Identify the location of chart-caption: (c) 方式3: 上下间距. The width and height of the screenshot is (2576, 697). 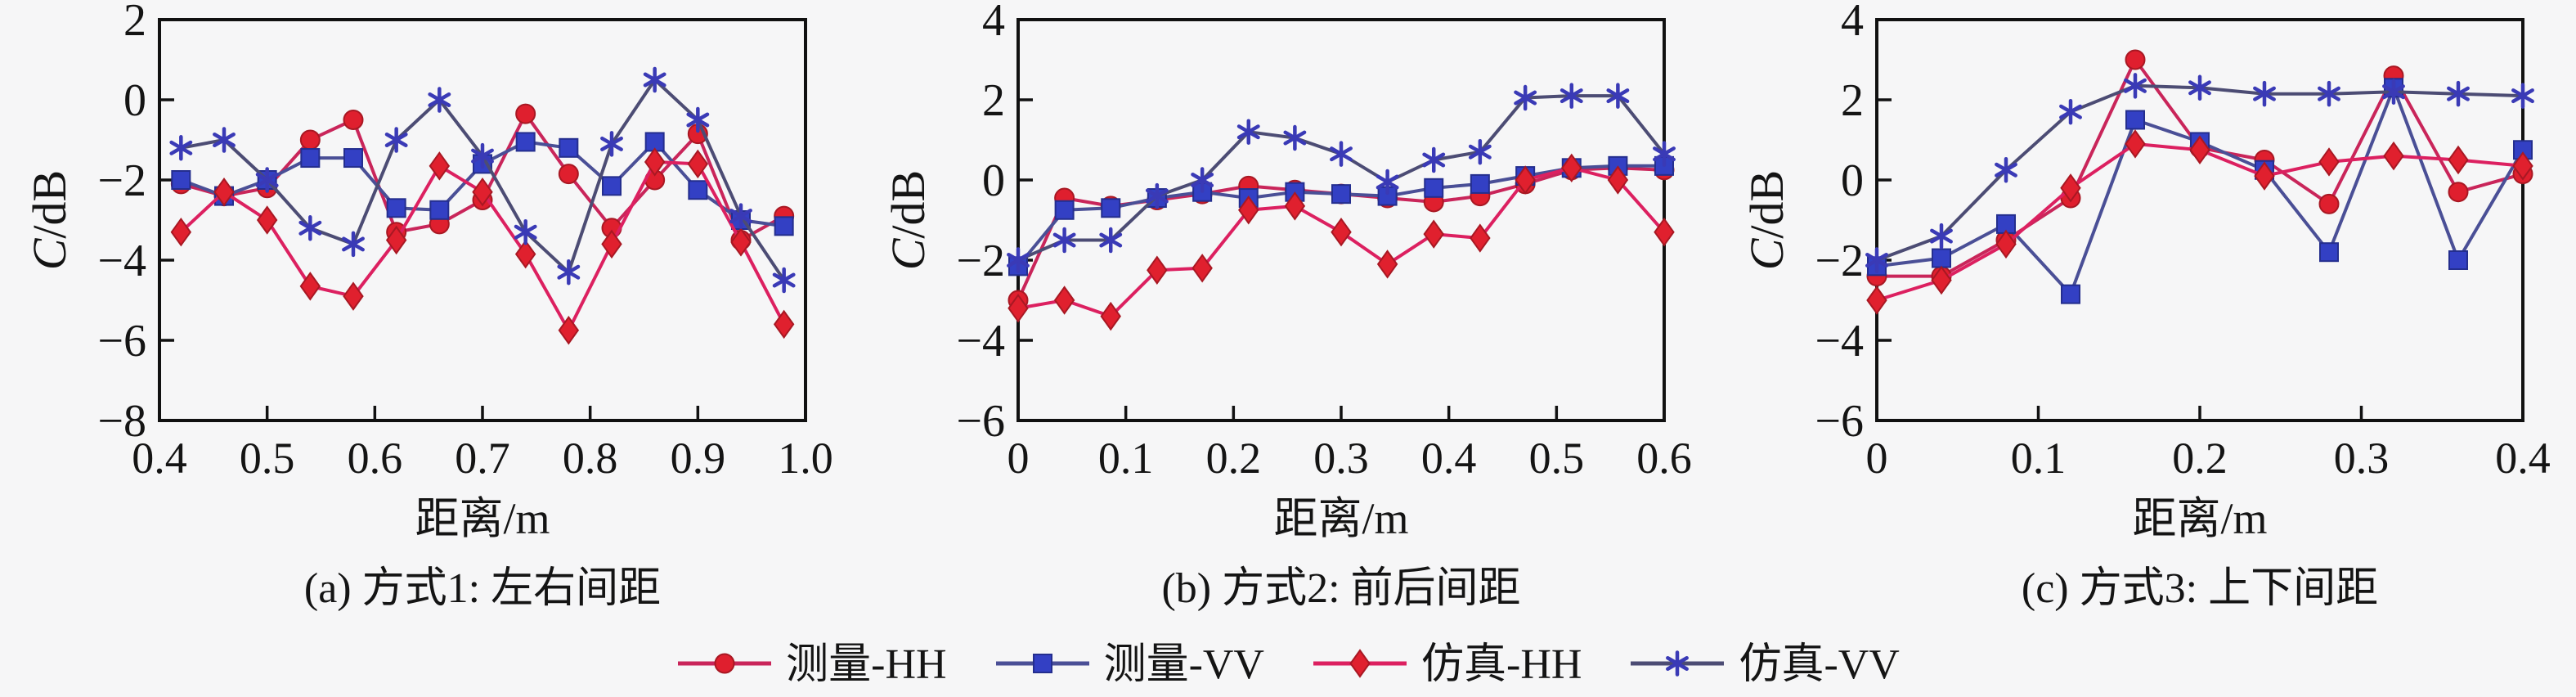
(2200, 588).